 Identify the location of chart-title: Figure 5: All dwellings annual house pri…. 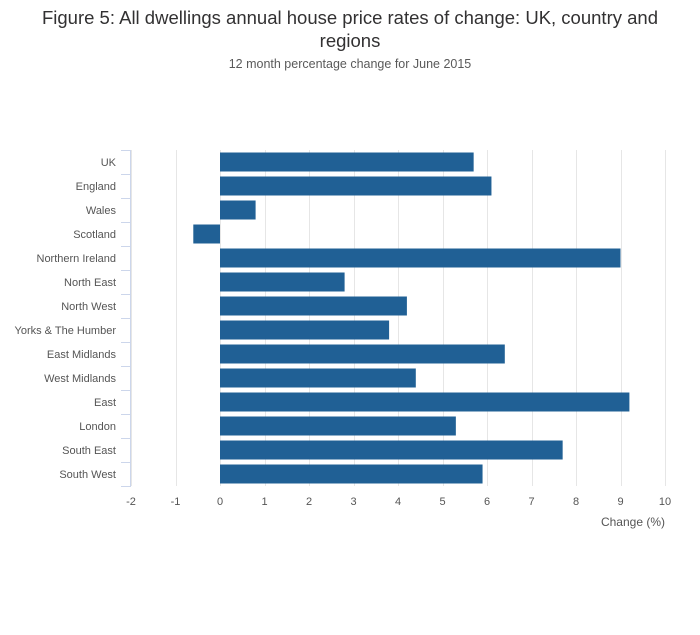
(349, 29).